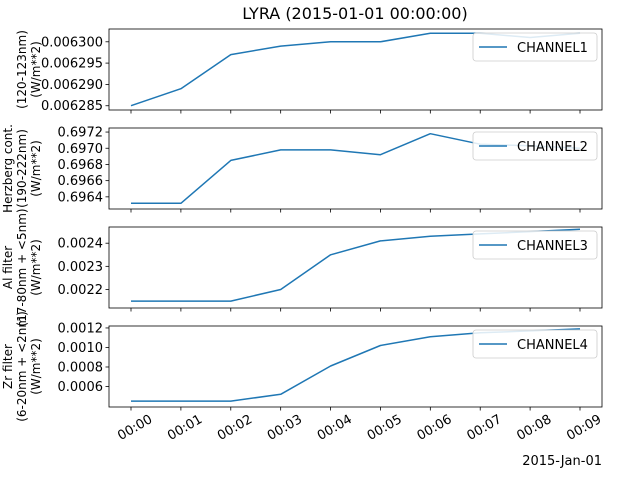 This screenshot has width=640, height=480. What do you see at coordinates (534, 428) in the screenshot?
I see `x-tick-label: 00:08` at bounding box center [534, 428].